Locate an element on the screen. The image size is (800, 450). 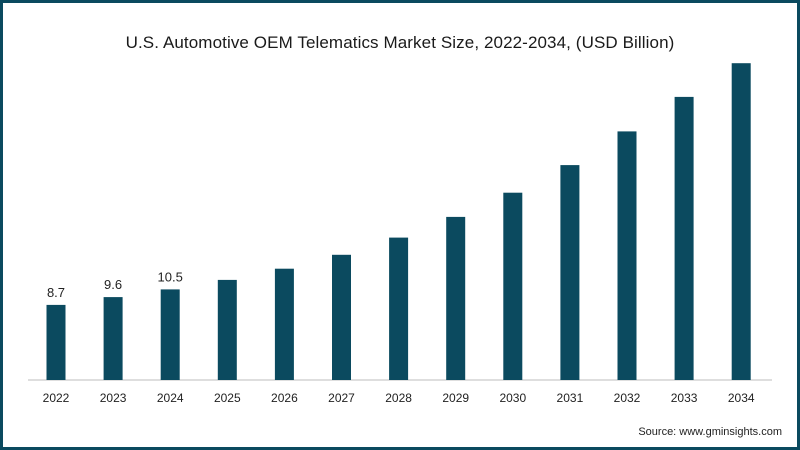
x-tick-label-2028: 2028 is located at coordinates (398, 398).